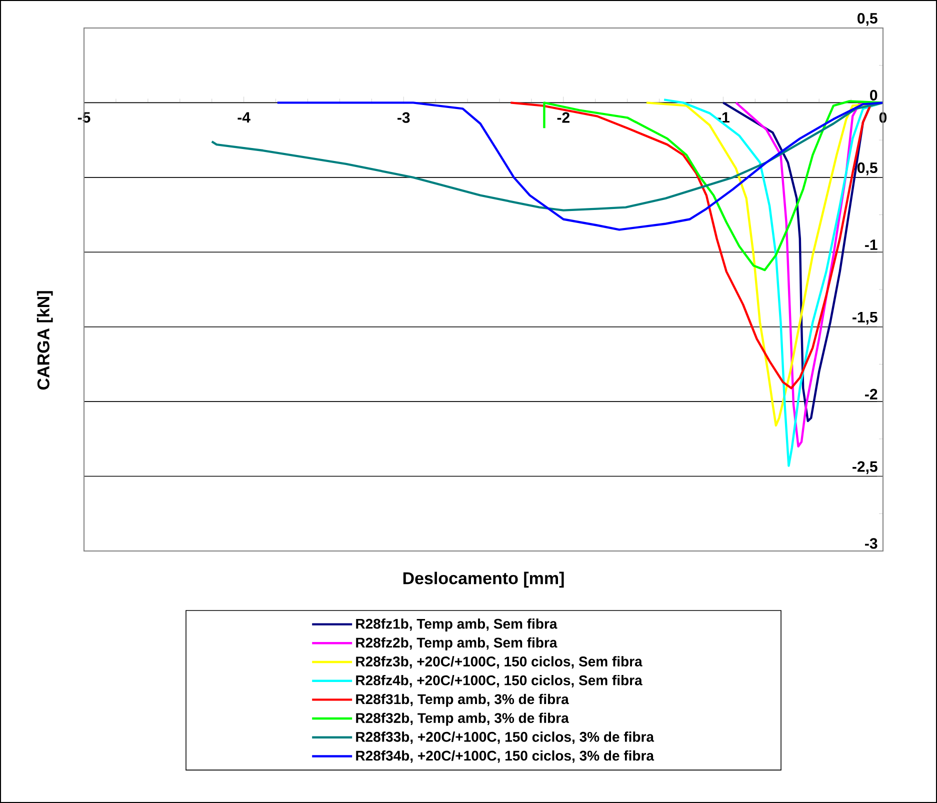 The width and height of the screenshot is (937, 803). I want to click on x-axis-title: Deslocamento [mm], so click(483, 580).